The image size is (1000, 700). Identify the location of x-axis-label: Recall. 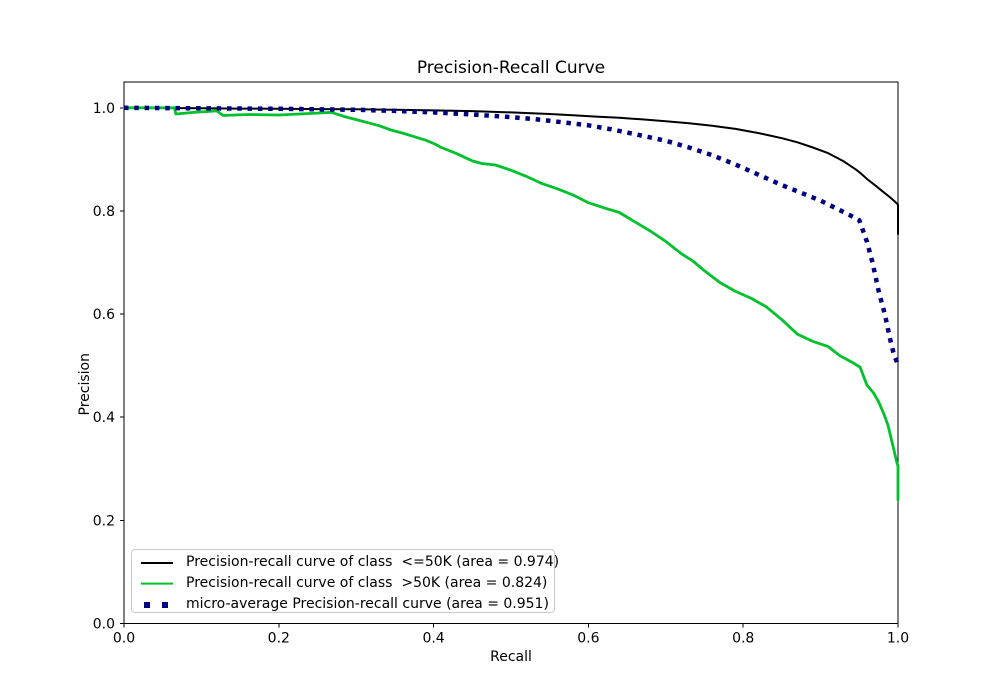
(511, 657).